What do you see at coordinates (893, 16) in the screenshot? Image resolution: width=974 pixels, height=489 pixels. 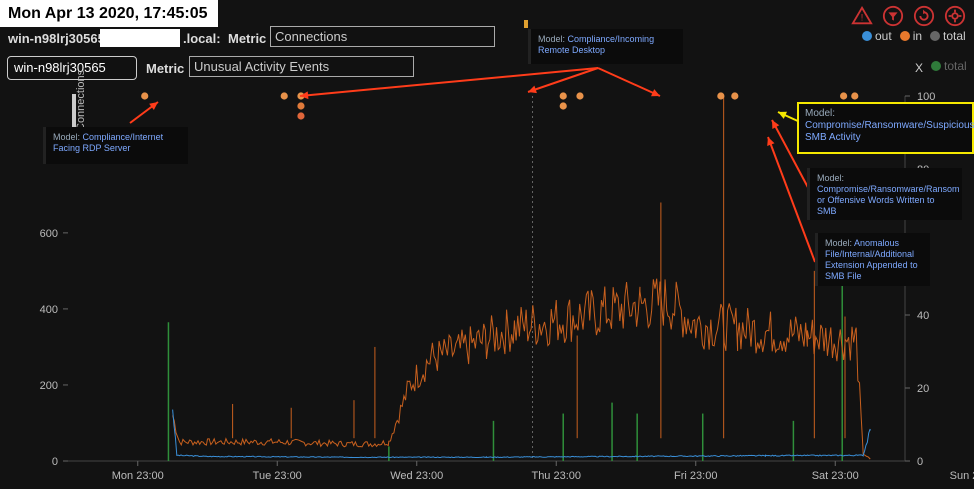 I see `filter-icon` at bounding box center [893, 16].